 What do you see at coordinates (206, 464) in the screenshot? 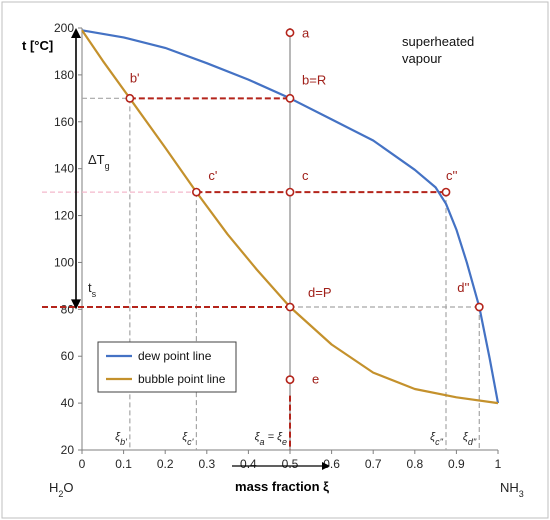
I see `x-tick-label: 0.3` at bounding box center [206, 464].